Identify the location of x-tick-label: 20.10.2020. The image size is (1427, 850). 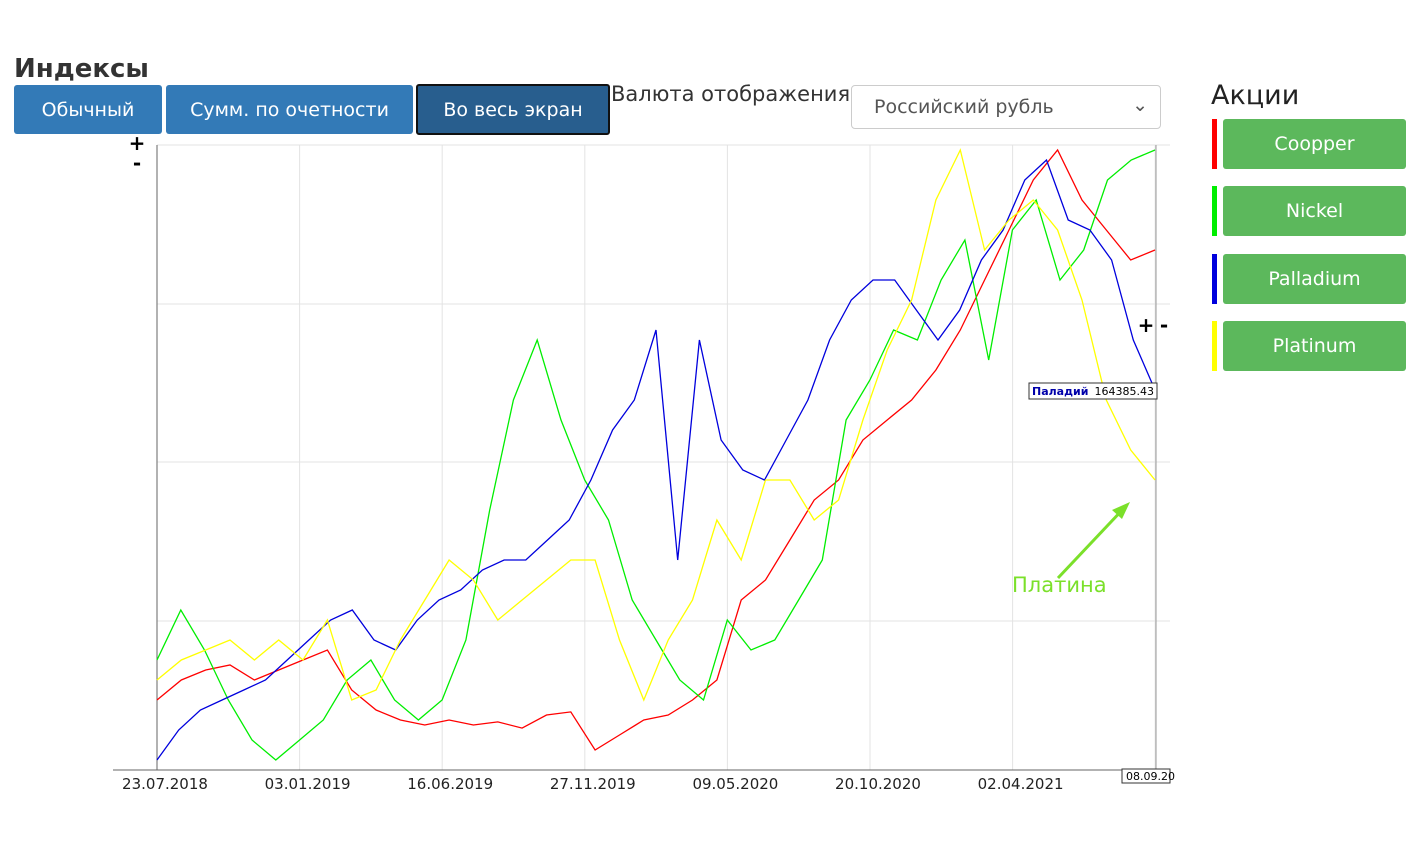
(878, 784).